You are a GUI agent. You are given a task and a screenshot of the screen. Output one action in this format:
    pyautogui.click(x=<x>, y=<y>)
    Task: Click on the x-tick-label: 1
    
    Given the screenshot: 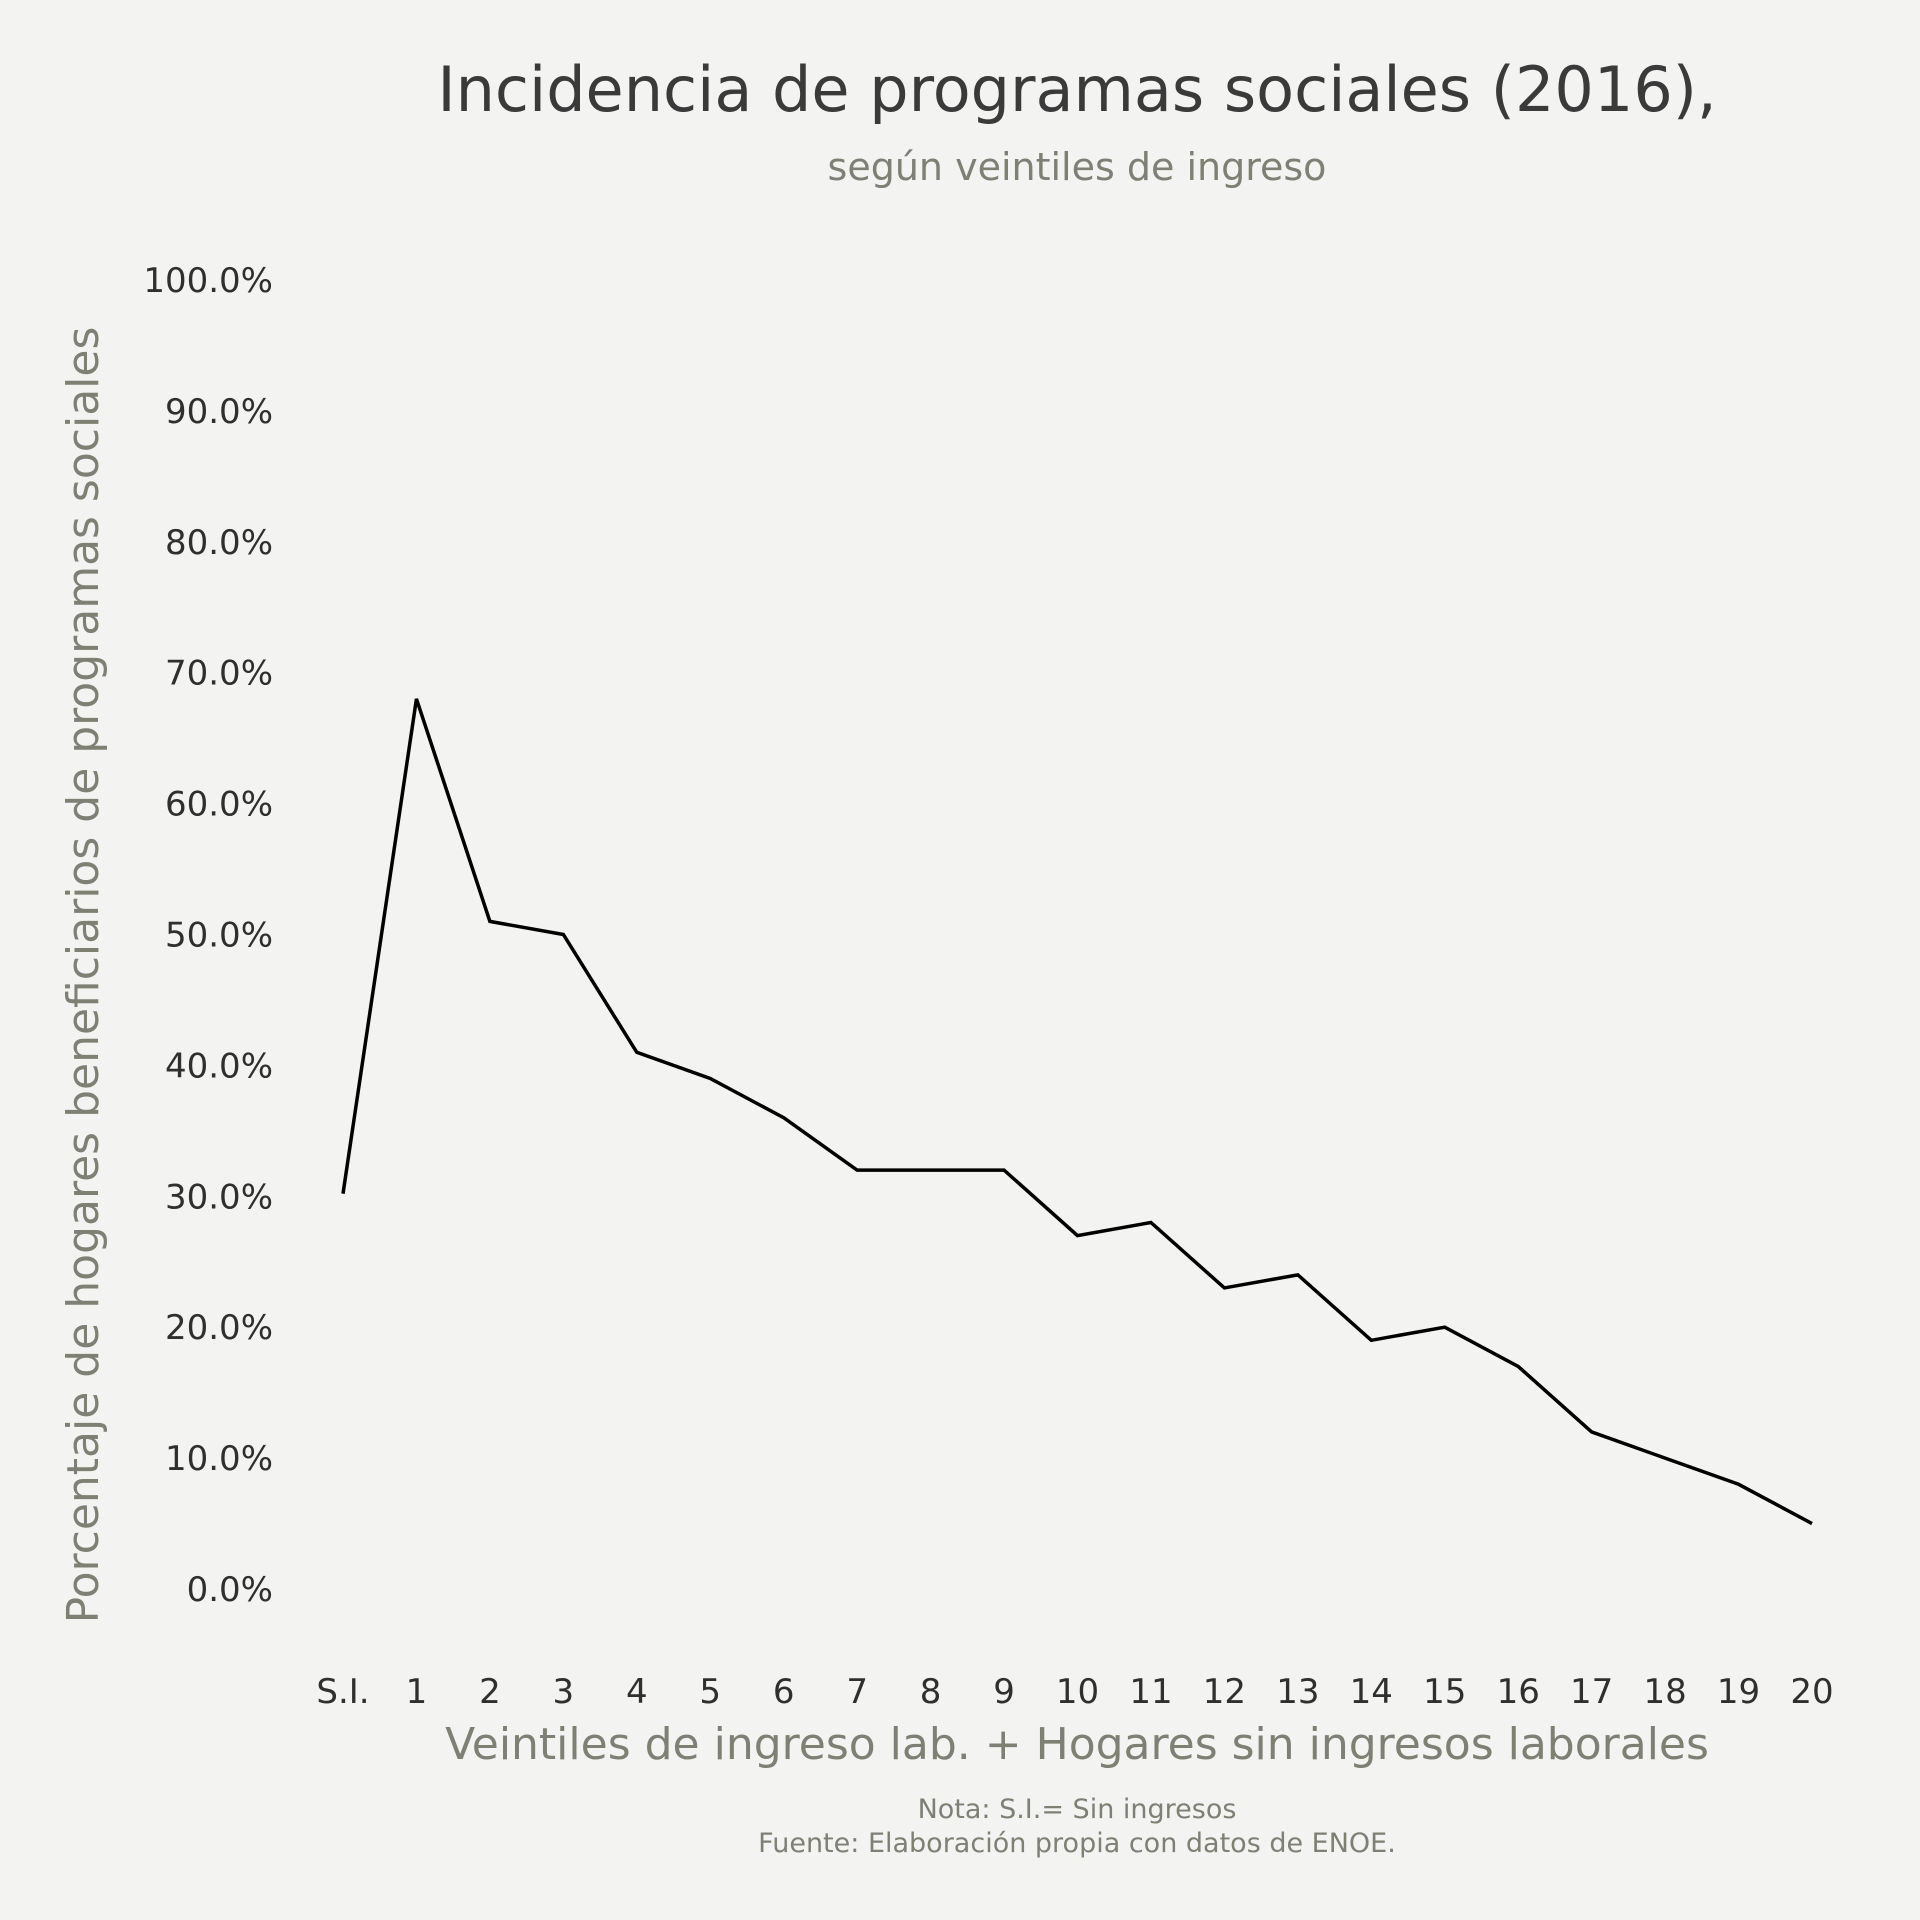 What is the action you would take?
    pyautogui.click(x=417, y=1692)
    